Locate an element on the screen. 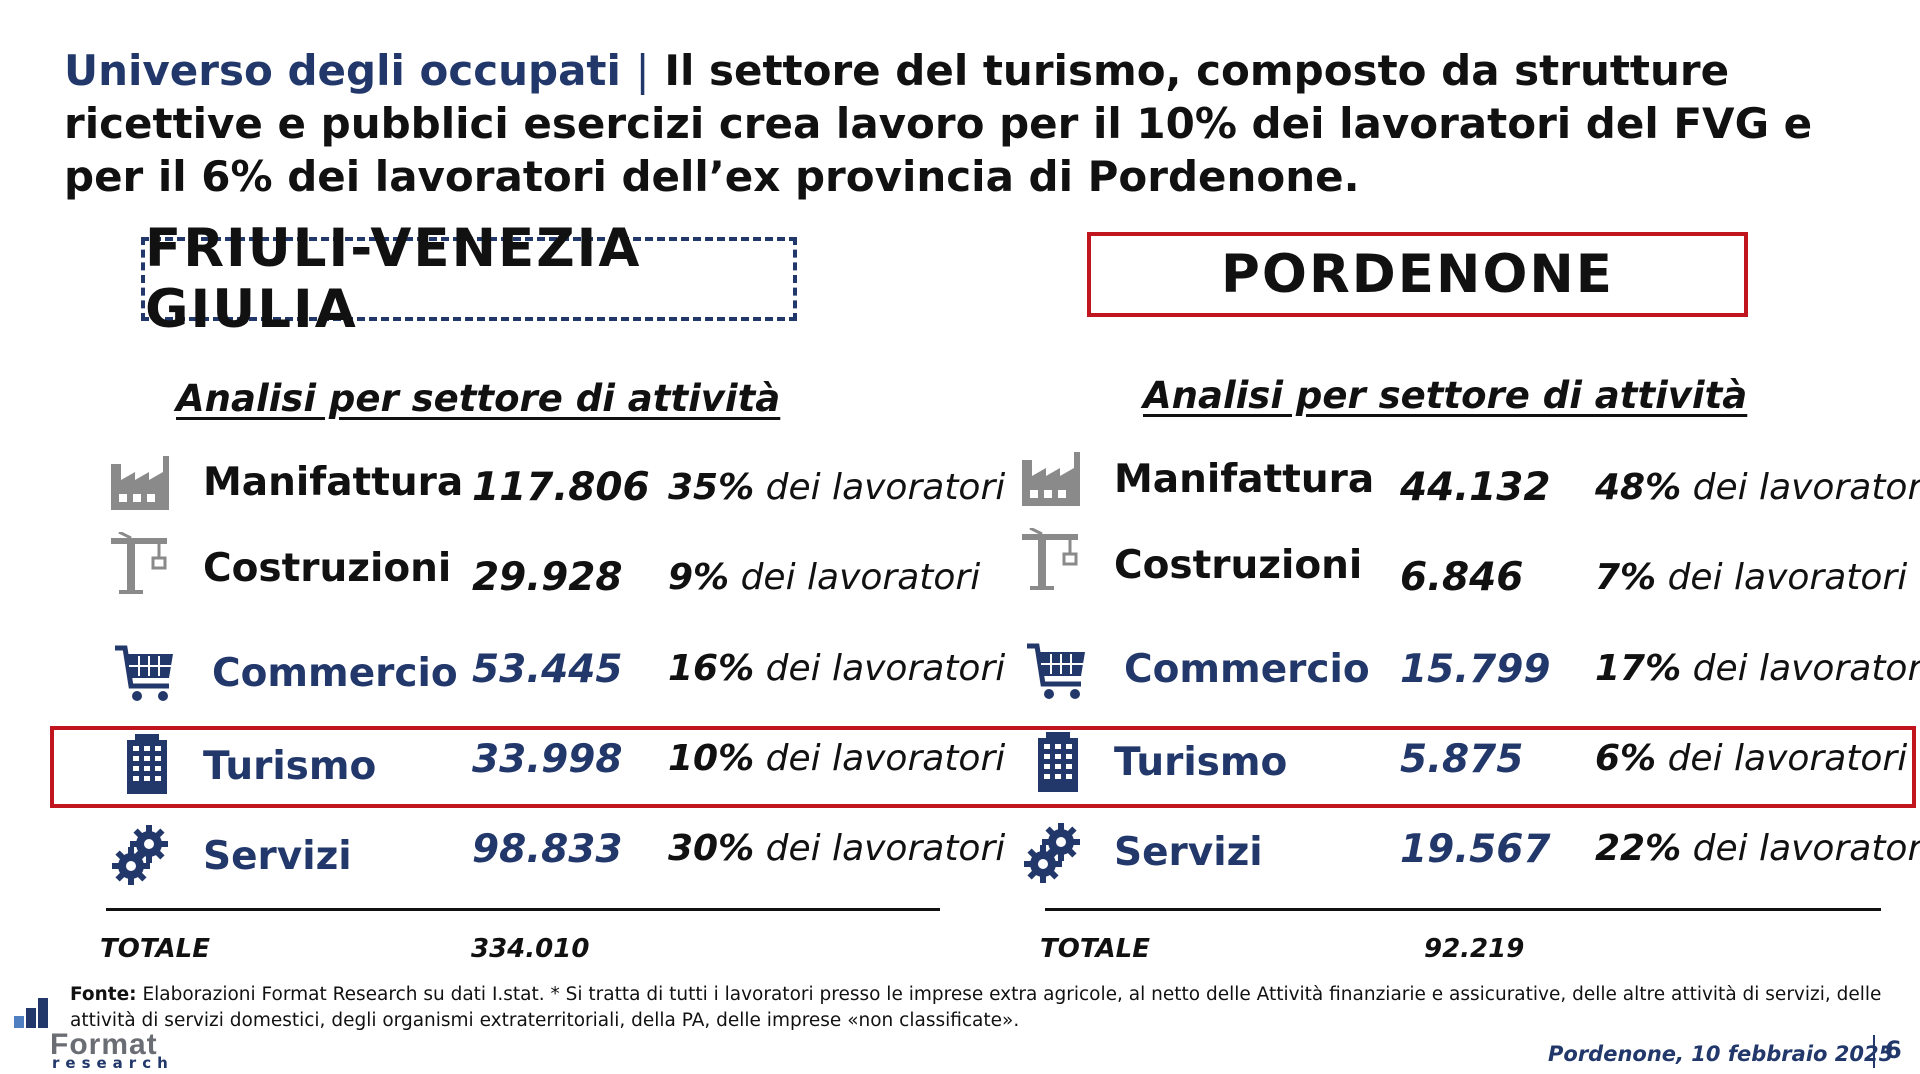 This screenshot has width=1920, height=1074. sector-value: 5.875 is located at coordinates (1462, 759).